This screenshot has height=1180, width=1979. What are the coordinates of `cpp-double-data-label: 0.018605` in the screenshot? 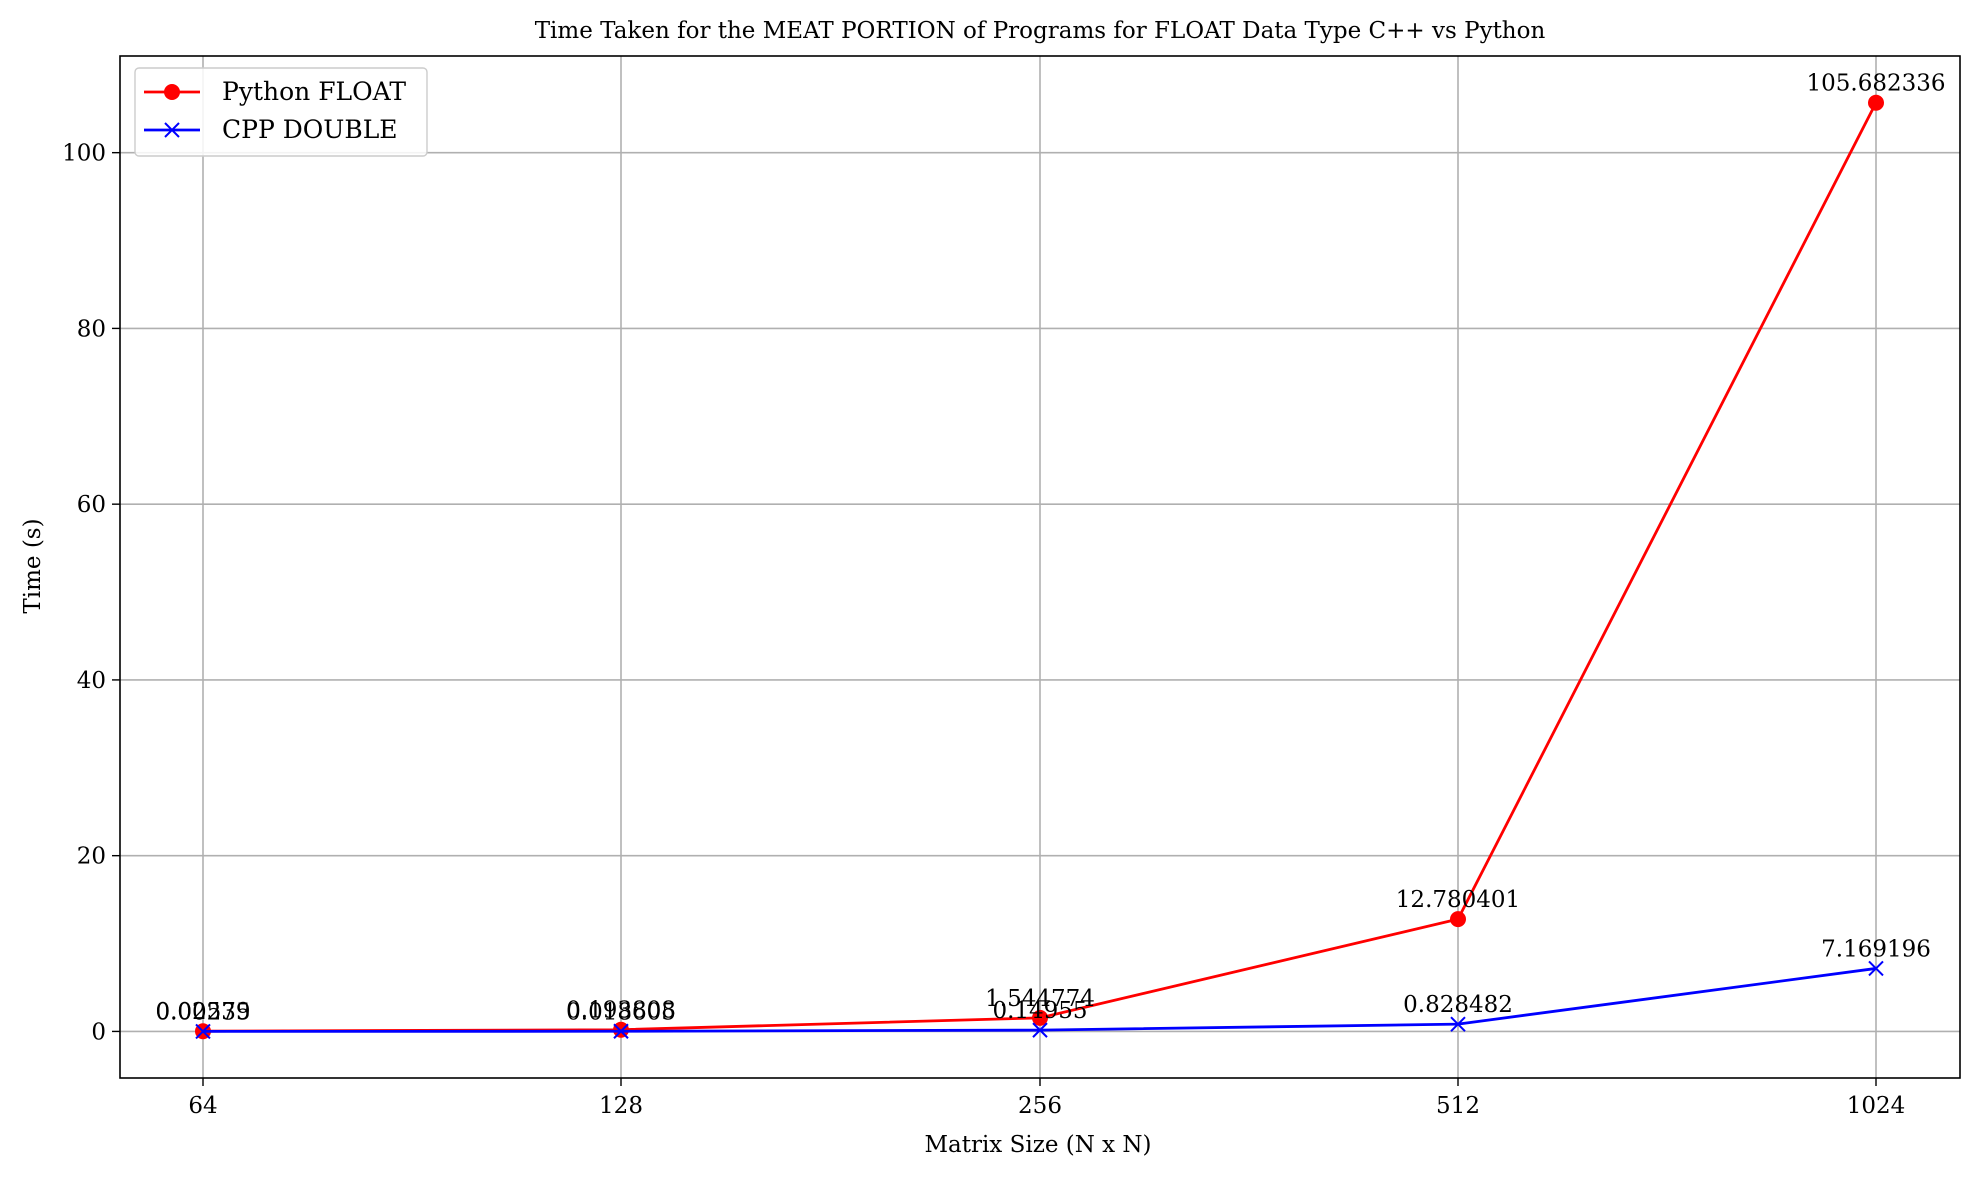 It's located at (621, 1012).